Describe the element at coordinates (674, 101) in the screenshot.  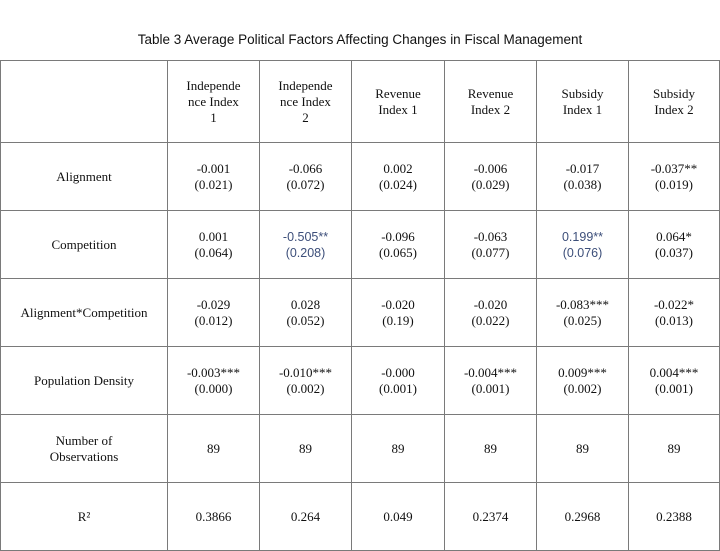
I see `header-cell-subsidy-index-2: Subsidy Index 2` at that location.